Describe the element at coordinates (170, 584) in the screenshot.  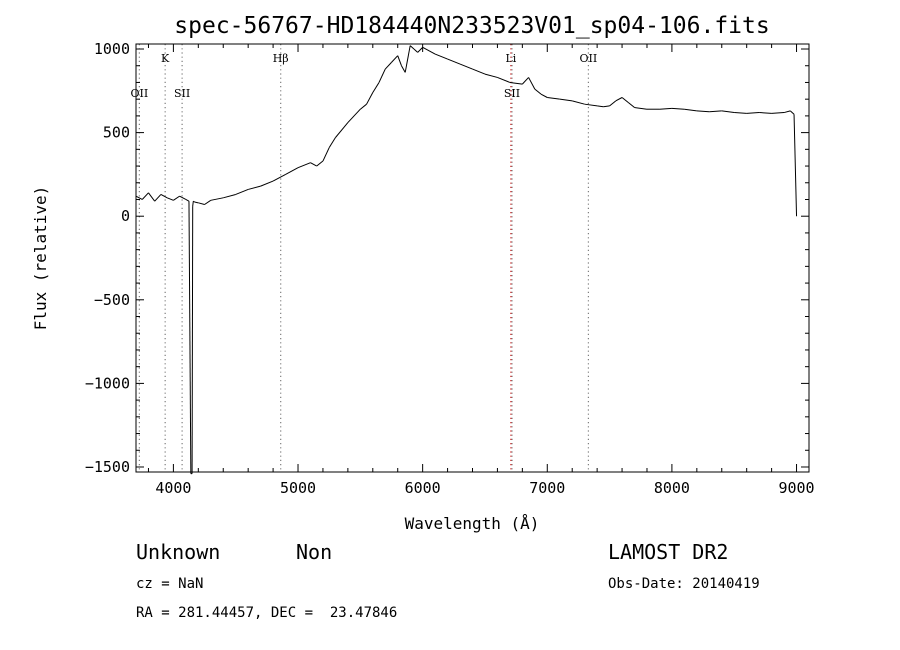
I see `redshift-label: cz = NaN` at that location.